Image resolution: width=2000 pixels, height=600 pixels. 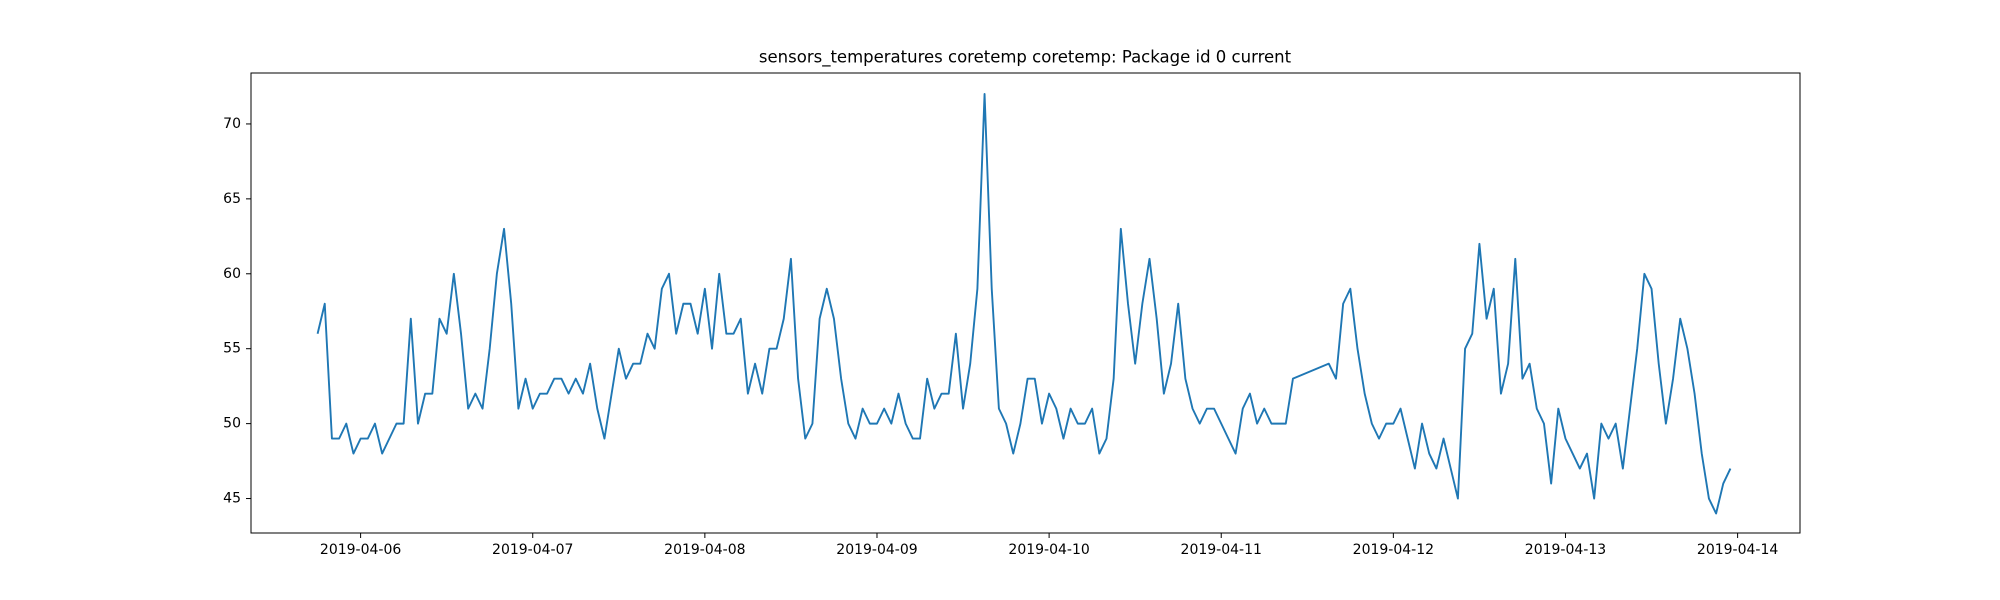 I want to click on x-tick-label: 2019-04-11, so click(x=1221, y=550).